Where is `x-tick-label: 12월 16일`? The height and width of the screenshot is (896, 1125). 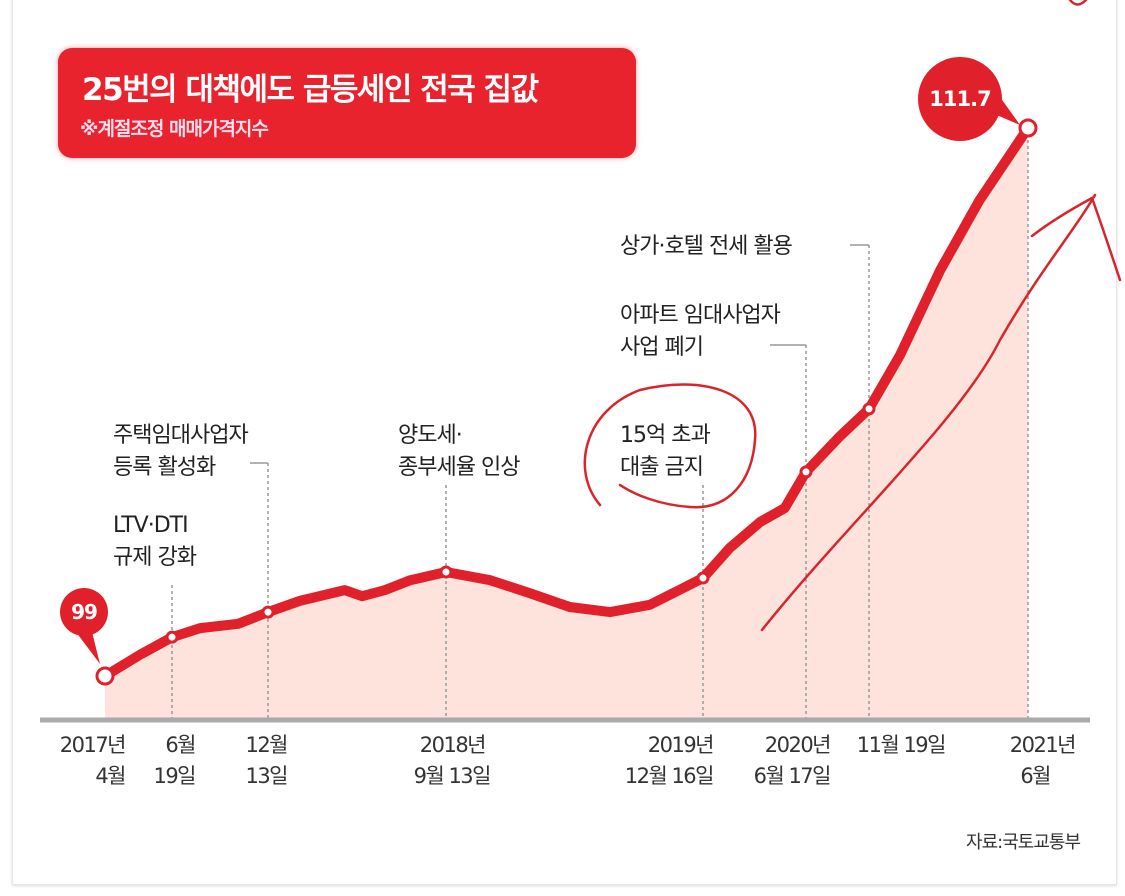
x-tick-label: 12월 16일 is located at coordinates (669, 776).